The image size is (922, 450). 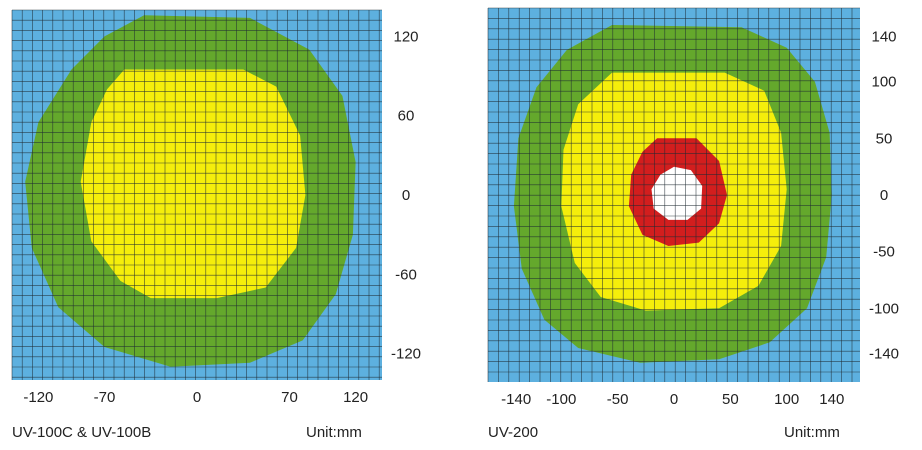 What do you see at coordinates (82, 432) in the screenshot?
I see `left-chart-caption: UV-100C & UV-100B` at bounding box center [82, 432].